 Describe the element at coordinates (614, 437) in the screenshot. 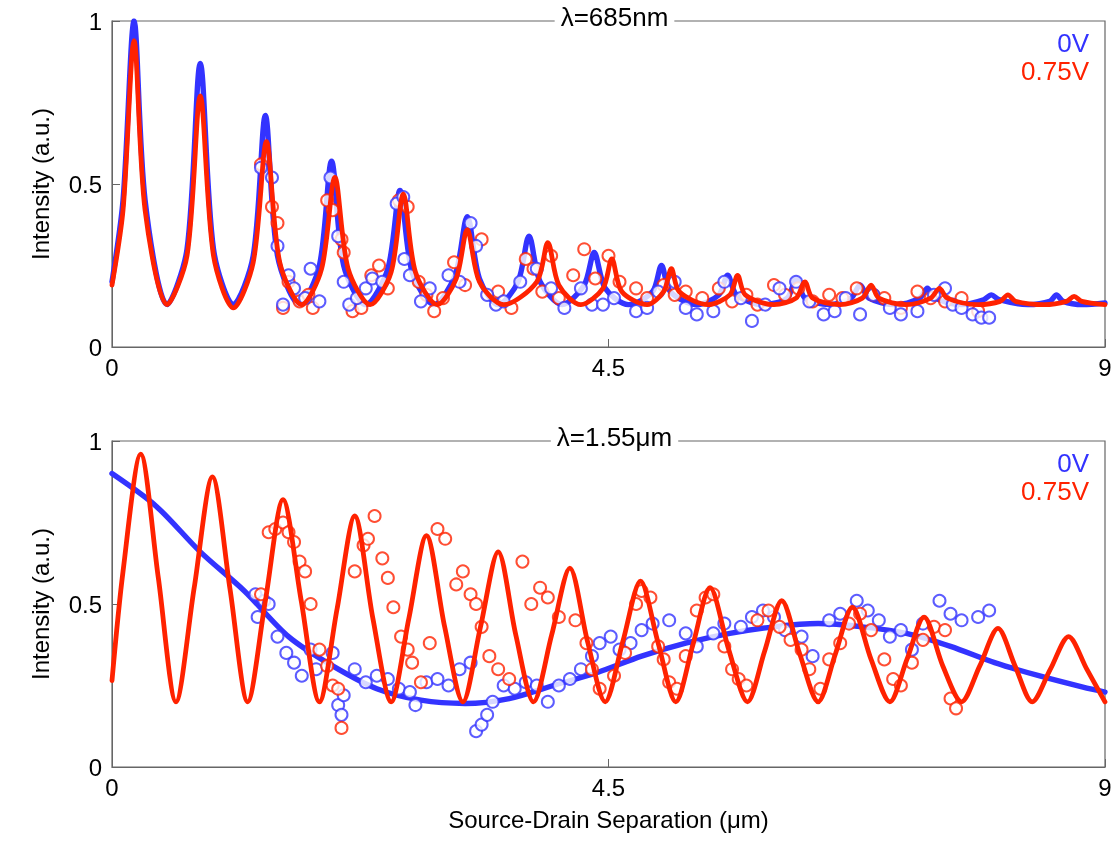

I see `chart-title: λ=1.55μm` at that location.